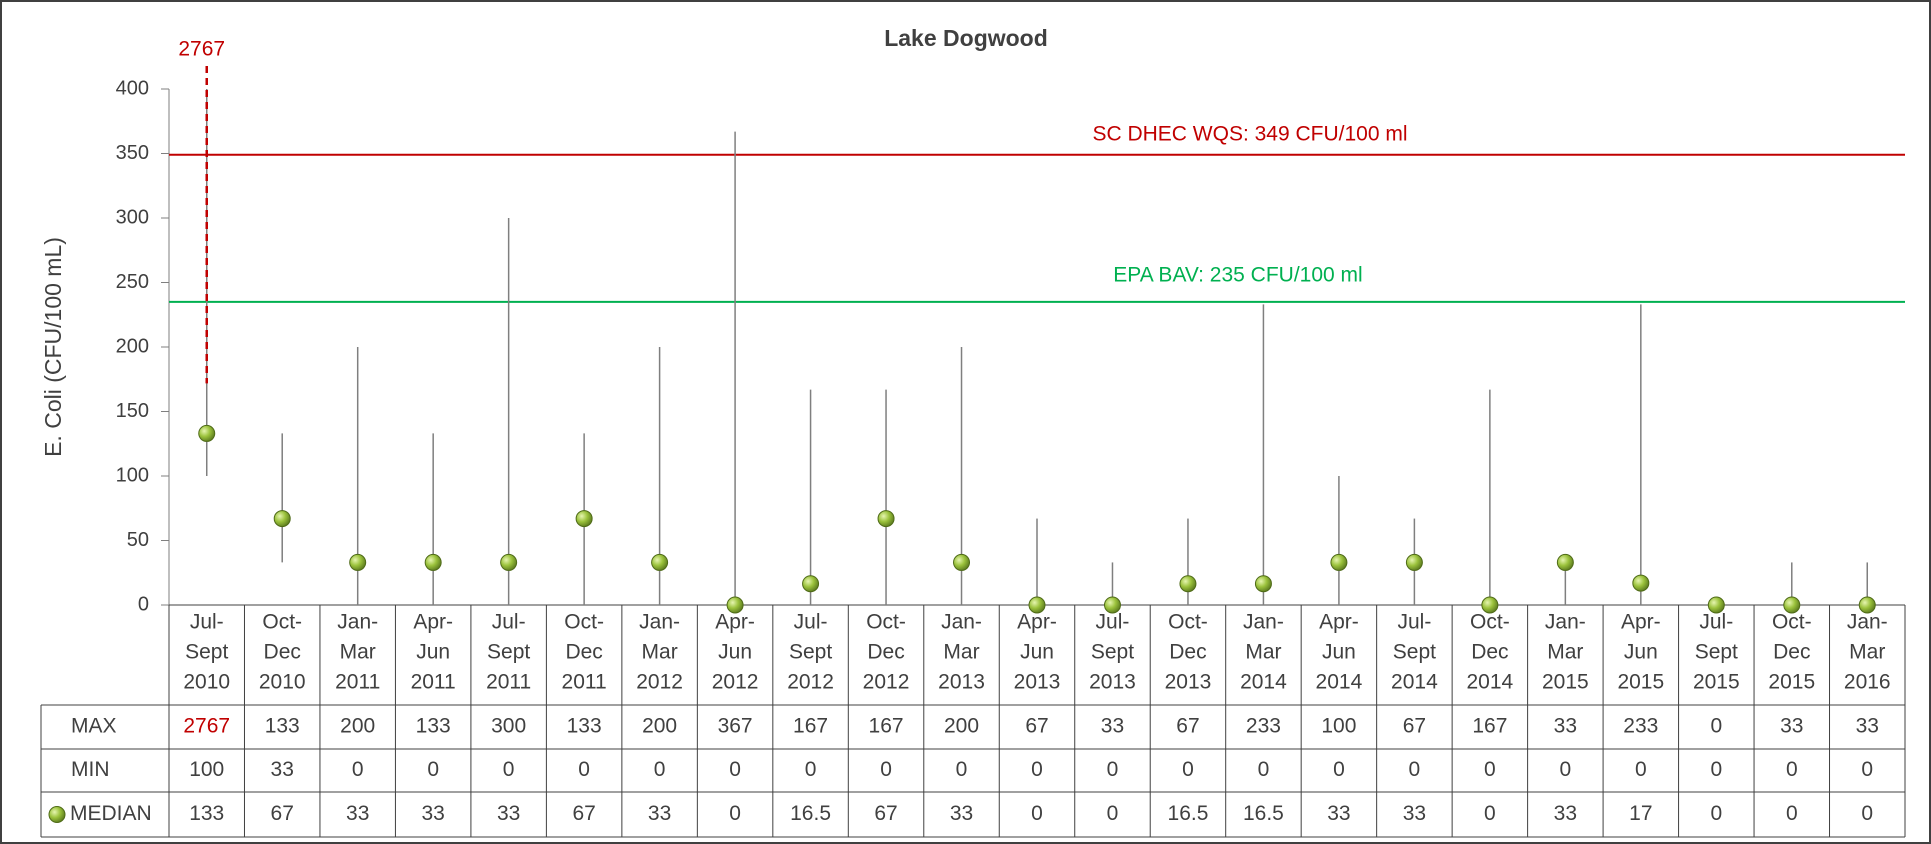 Image resolution: width=1931 pixels, height=844 pixels. What do you see at coordinates (132, 411) in the screenshot?
I see `y-tick-label: 150` at bounding box center [132, 411].